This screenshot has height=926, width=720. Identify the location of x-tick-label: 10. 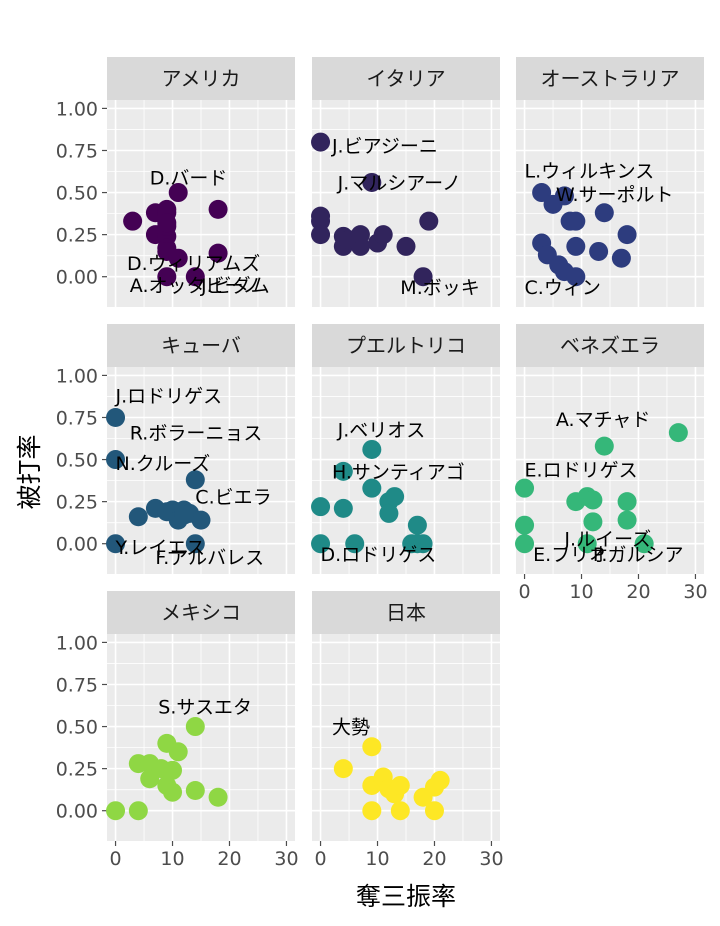
(581, 592).